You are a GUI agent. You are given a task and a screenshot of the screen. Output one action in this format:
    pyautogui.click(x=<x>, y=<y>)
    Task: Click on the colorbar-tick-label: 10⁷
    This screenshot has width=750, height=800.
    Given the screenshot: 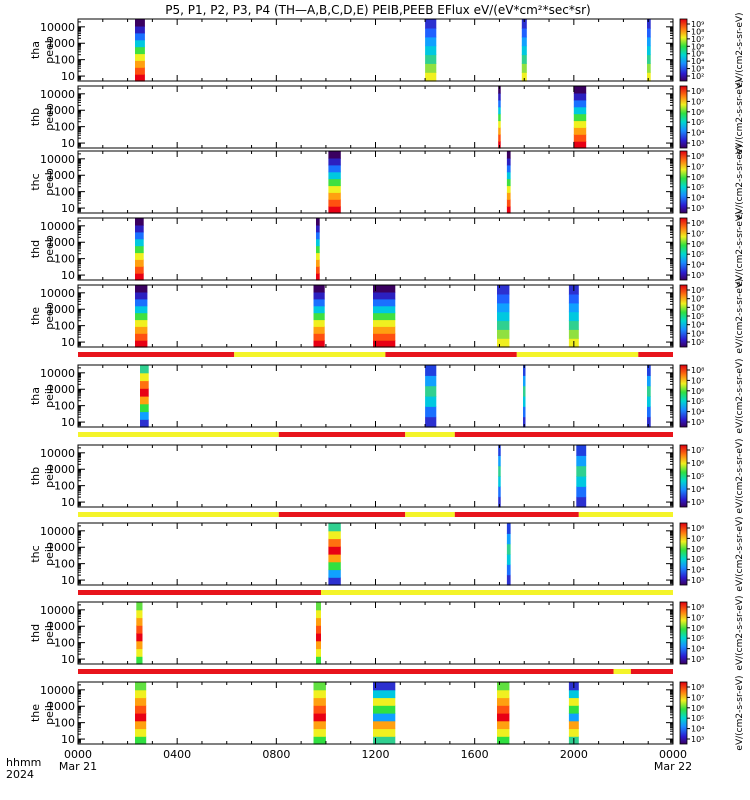 What is the action you would take?
    pyautogui.click(x=697, y=538)
    